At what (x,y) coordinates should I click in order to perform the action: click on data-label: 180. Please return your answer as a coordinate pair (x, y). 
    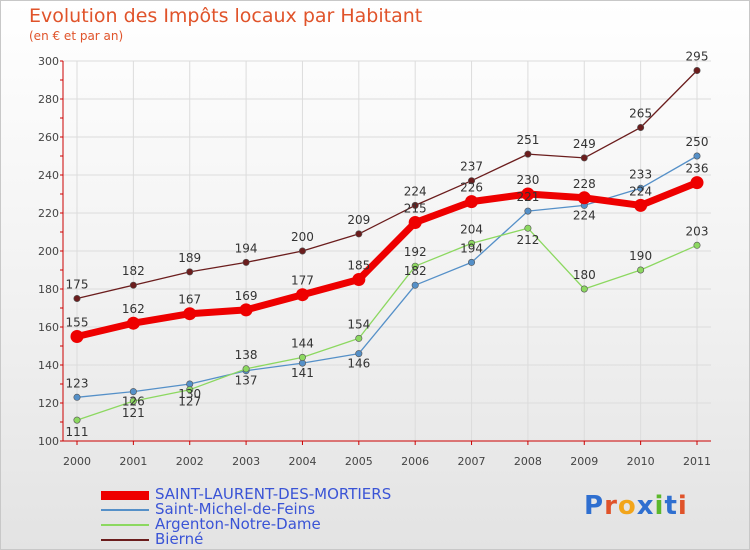
    Looking at the image, I should click on (584, 275).